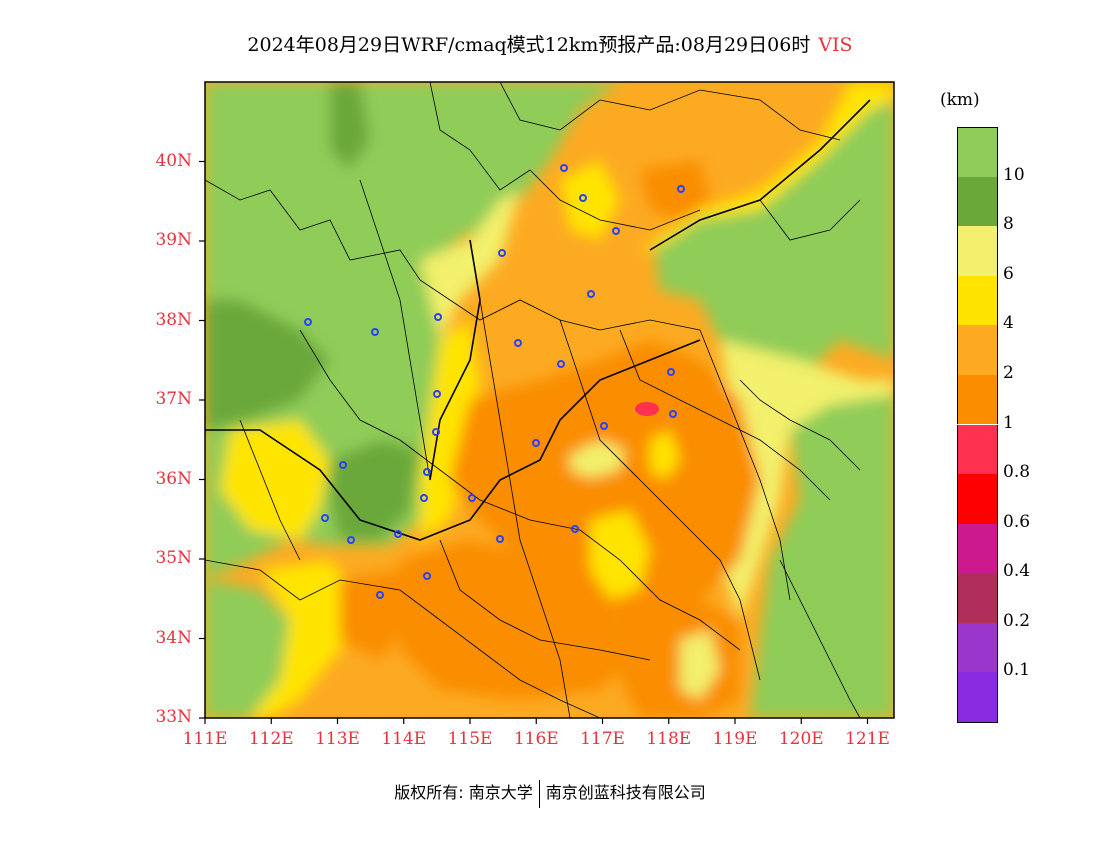 This screenshot has width=1100, height=850. What do you see at coordinates (801, 739) in the screenshot?
I see `lon-tick-label: 120E` at bounding box center [801, 739].